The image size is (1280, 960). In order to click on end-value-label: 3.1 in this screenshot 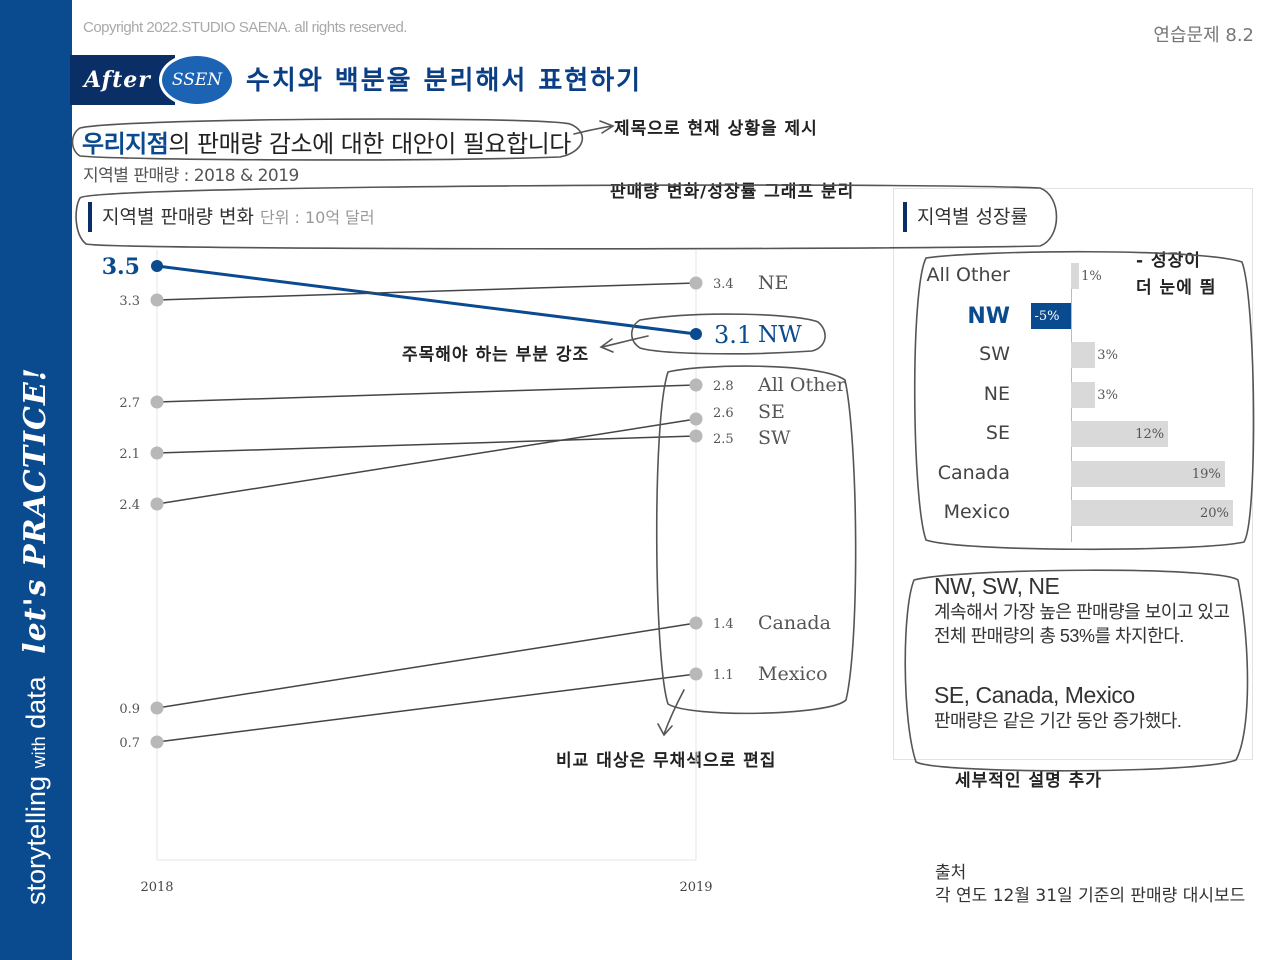, I will do `click(733, 335)`.